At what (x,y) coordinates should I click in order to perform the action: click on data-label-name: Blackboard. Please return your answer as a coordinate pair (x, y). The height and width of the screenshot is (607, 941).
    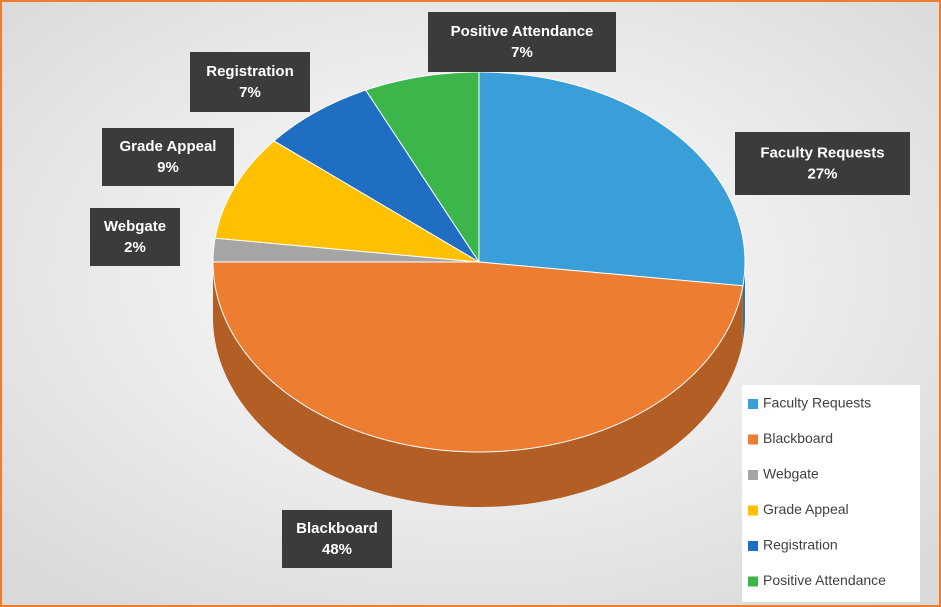
    Looking at the image, I should click on (337, 528).